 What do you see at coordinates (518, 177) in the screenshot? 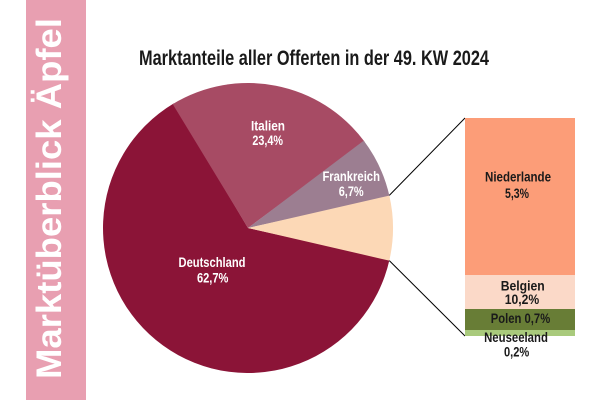
I see `svg-text: Niederlande` at bounding box center [518, 177].